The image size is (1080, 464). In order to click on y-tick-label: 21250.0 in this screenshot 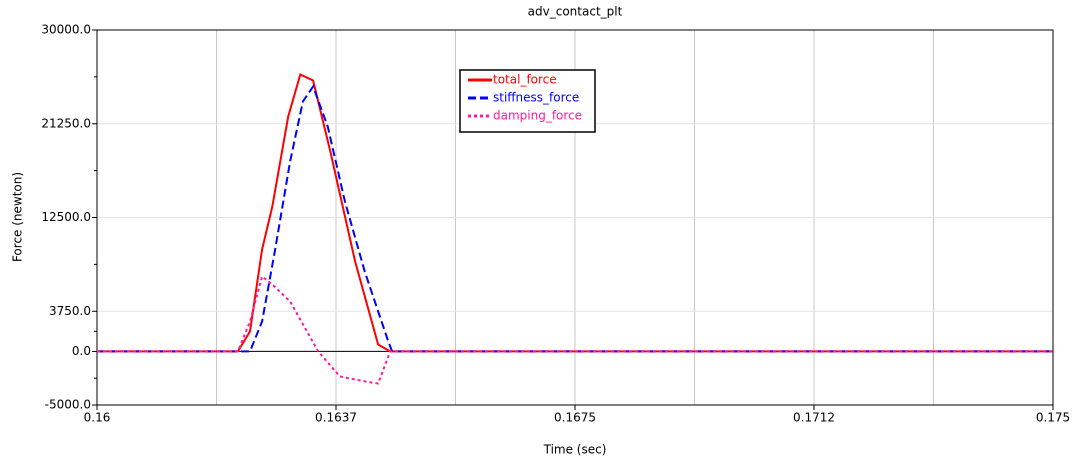, I will do `click(66, 123)`.